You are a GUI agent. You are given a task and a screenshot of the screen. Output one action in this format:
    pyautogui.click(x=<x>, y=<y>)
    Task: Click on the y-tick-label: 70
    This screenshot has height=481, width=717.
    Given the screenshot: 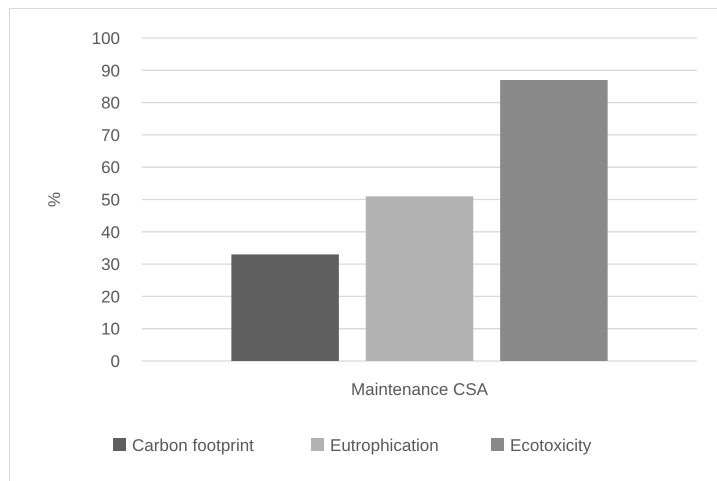 What is the action you would take?
    pyautogui.click(x=110, y=135)
    